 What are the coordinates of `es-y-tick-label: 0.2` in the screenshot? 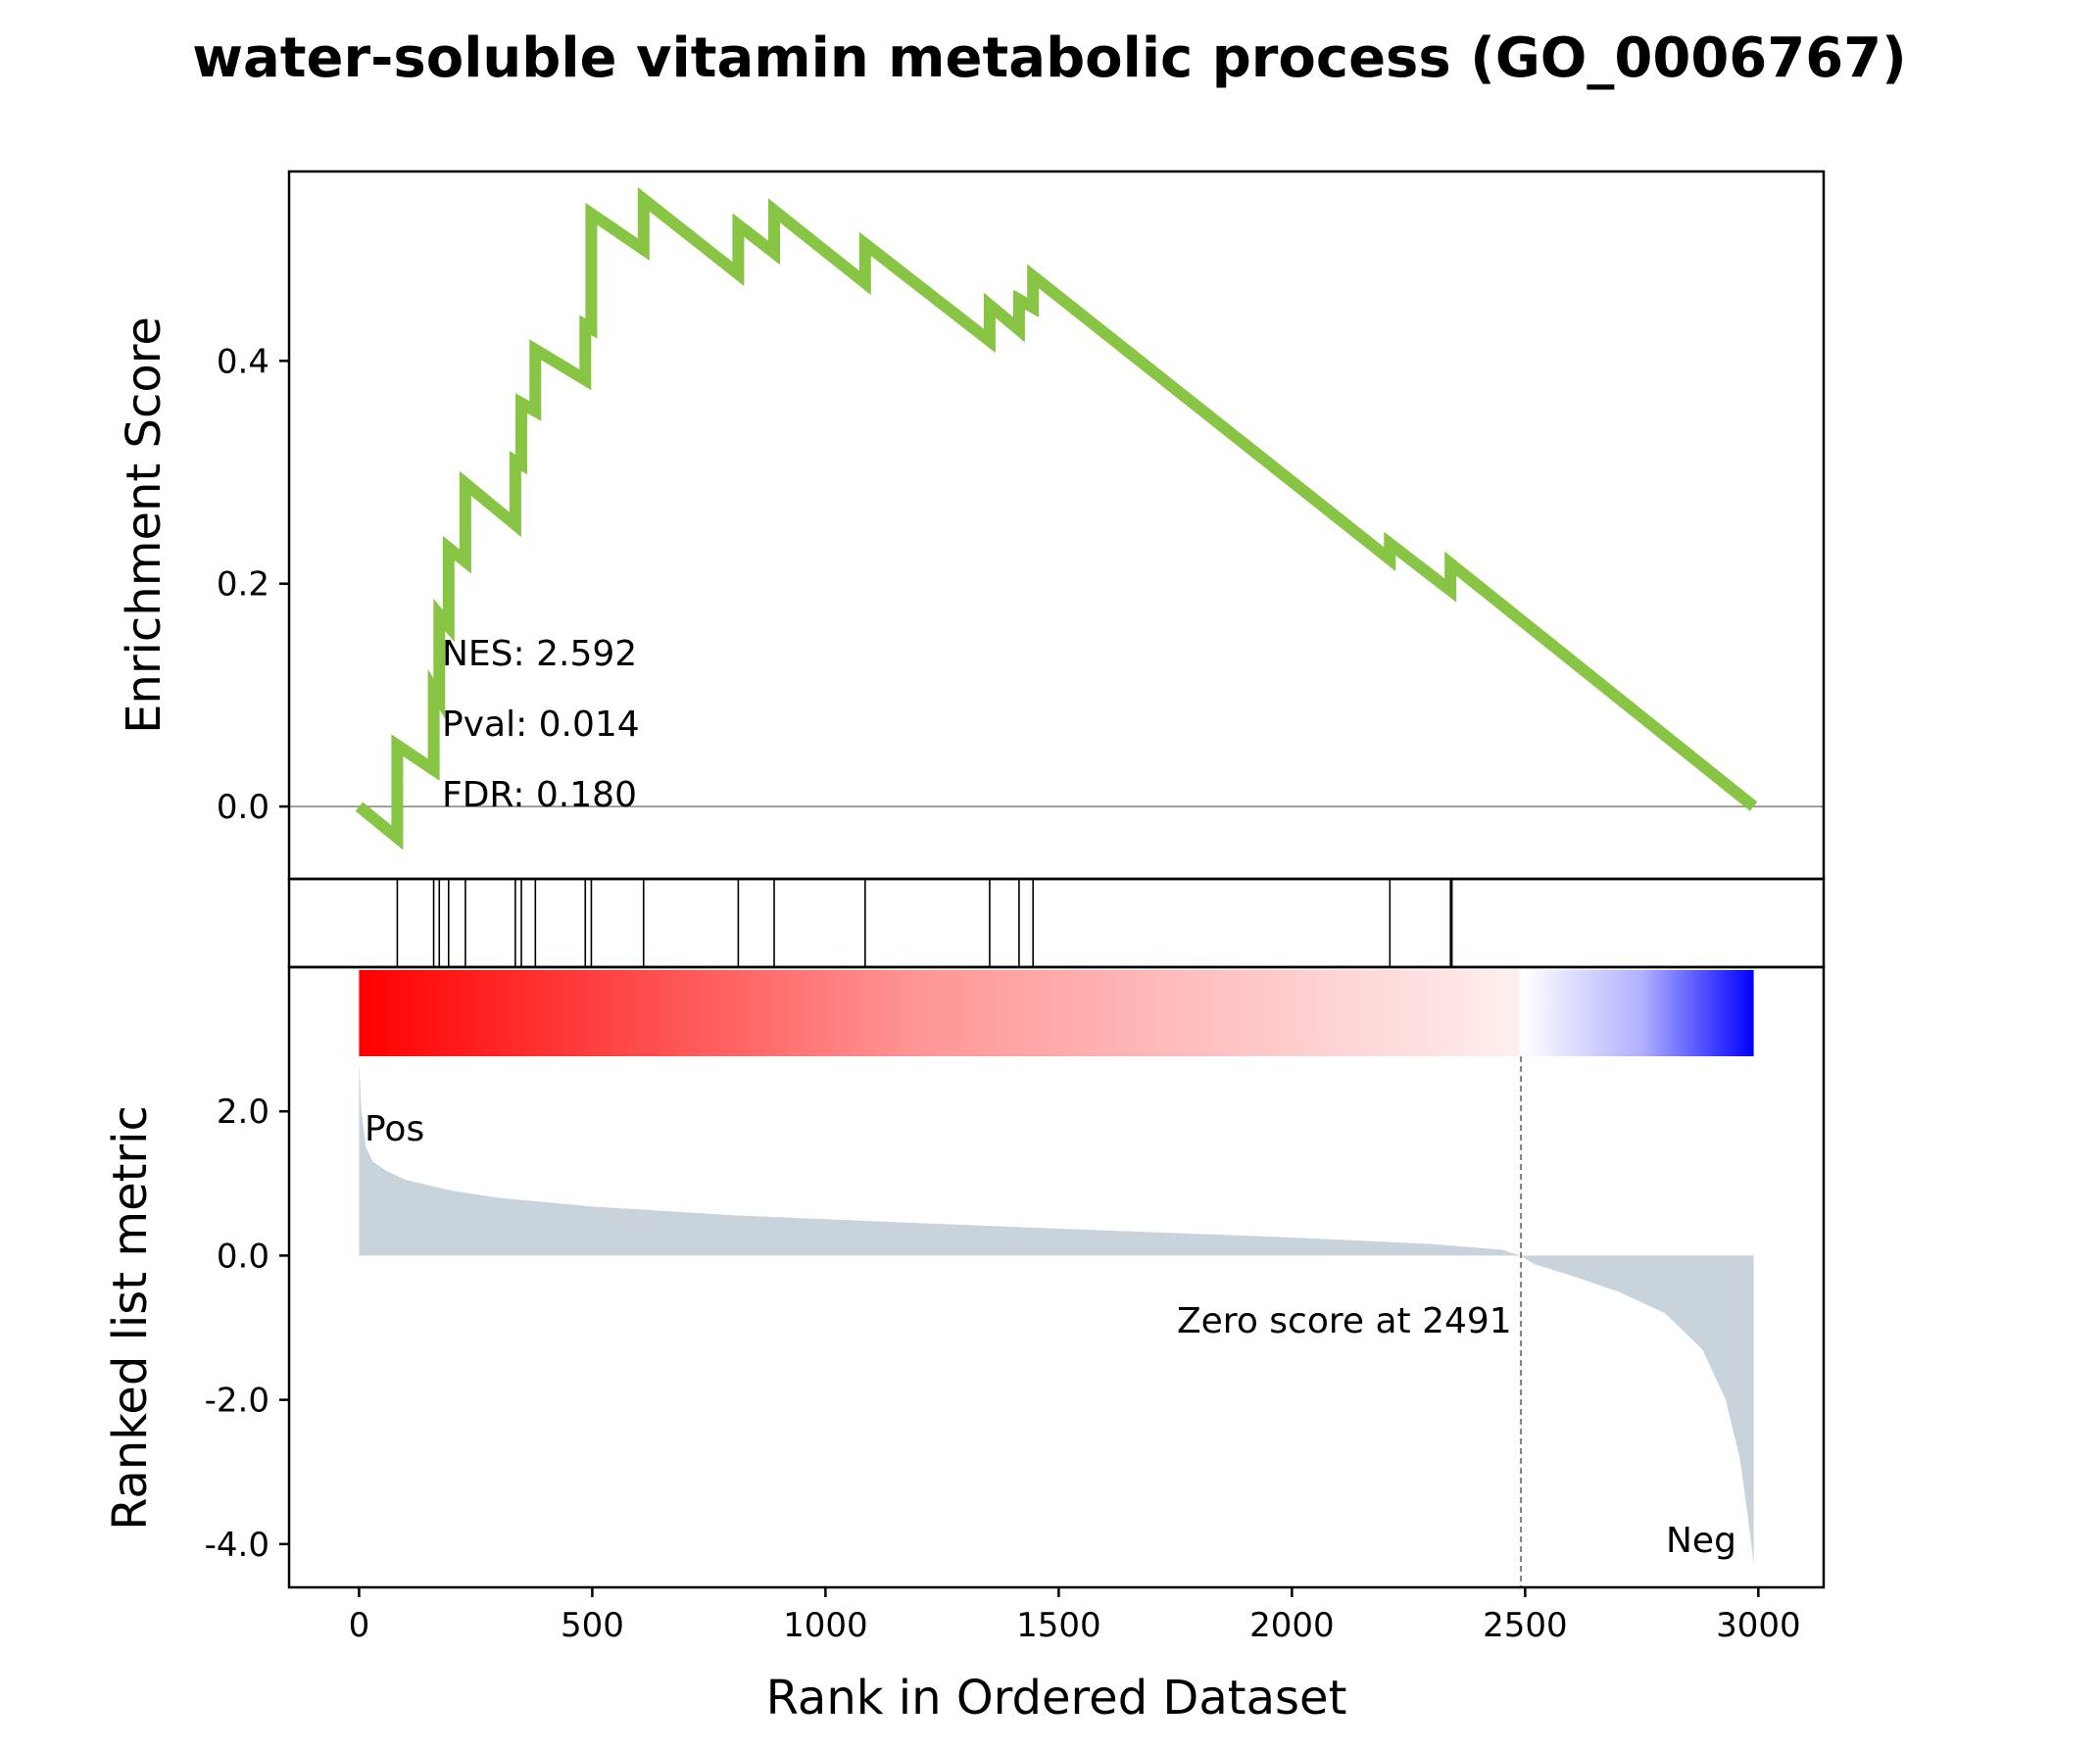 It's located at (243, 585).